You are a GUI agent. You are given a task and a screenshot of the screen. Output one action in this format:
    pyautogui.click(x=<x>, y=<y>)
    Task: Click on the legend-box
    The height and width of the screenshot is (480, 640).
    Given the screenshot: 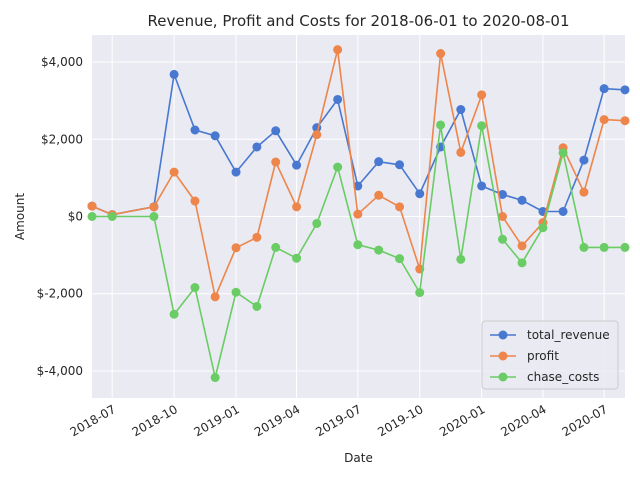 What is the action you would take?
    pyautogui.click(x=550, y=355)
    